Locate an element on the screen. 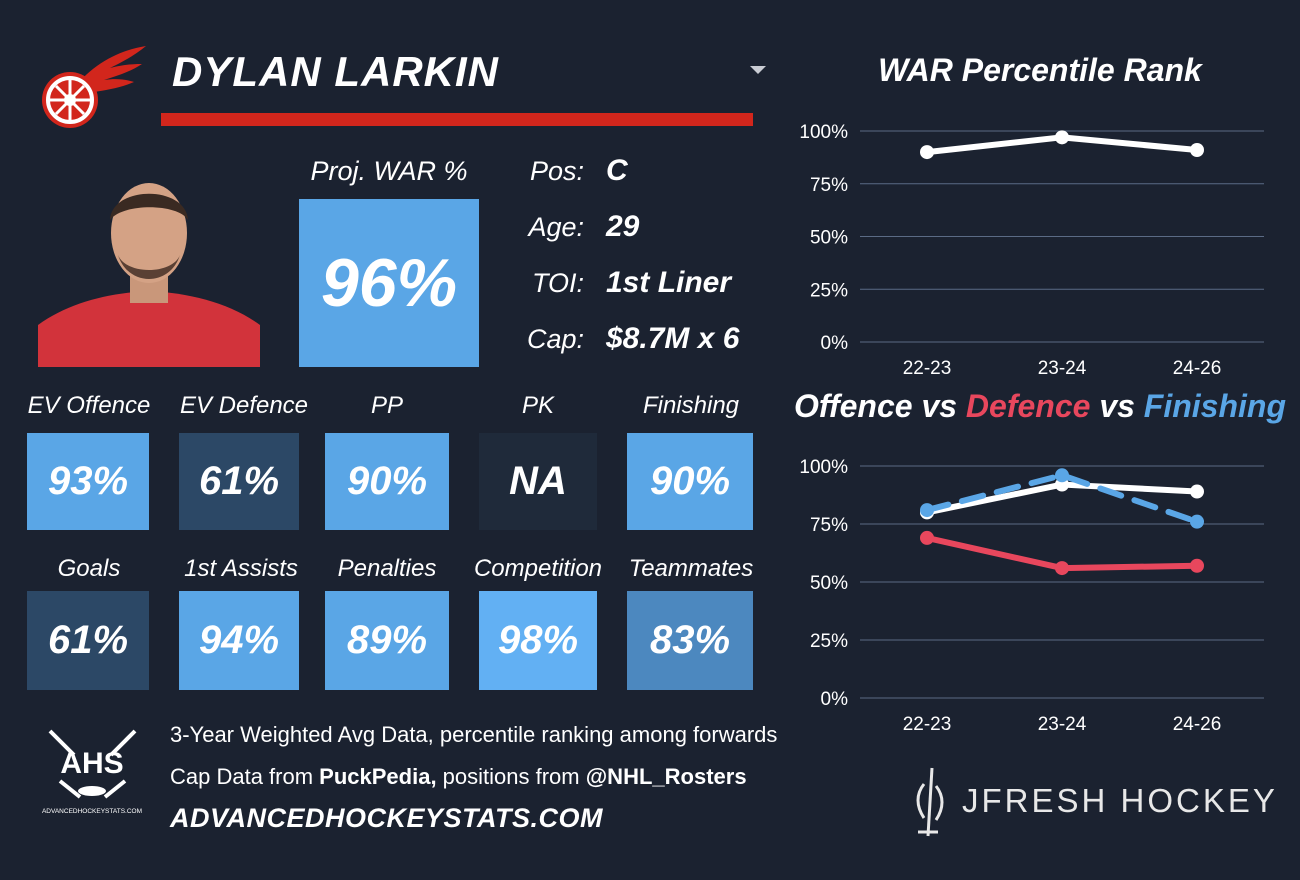 Image resolution: width=1300 pixels, height=880 pixels. toi-value: 1st Liner is located at coordinates (669, 282).